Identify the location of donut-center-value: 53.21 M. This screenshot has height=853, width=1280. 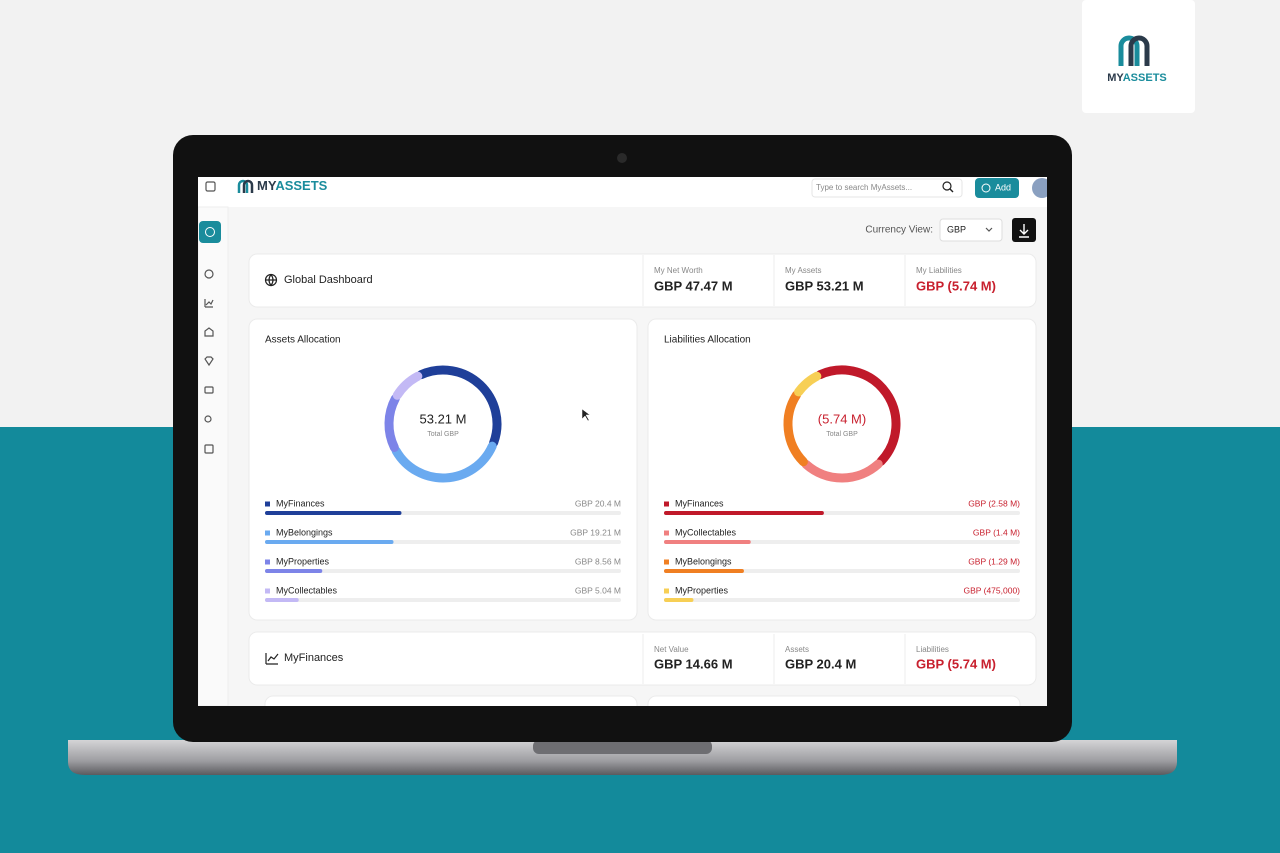
(443, 418).